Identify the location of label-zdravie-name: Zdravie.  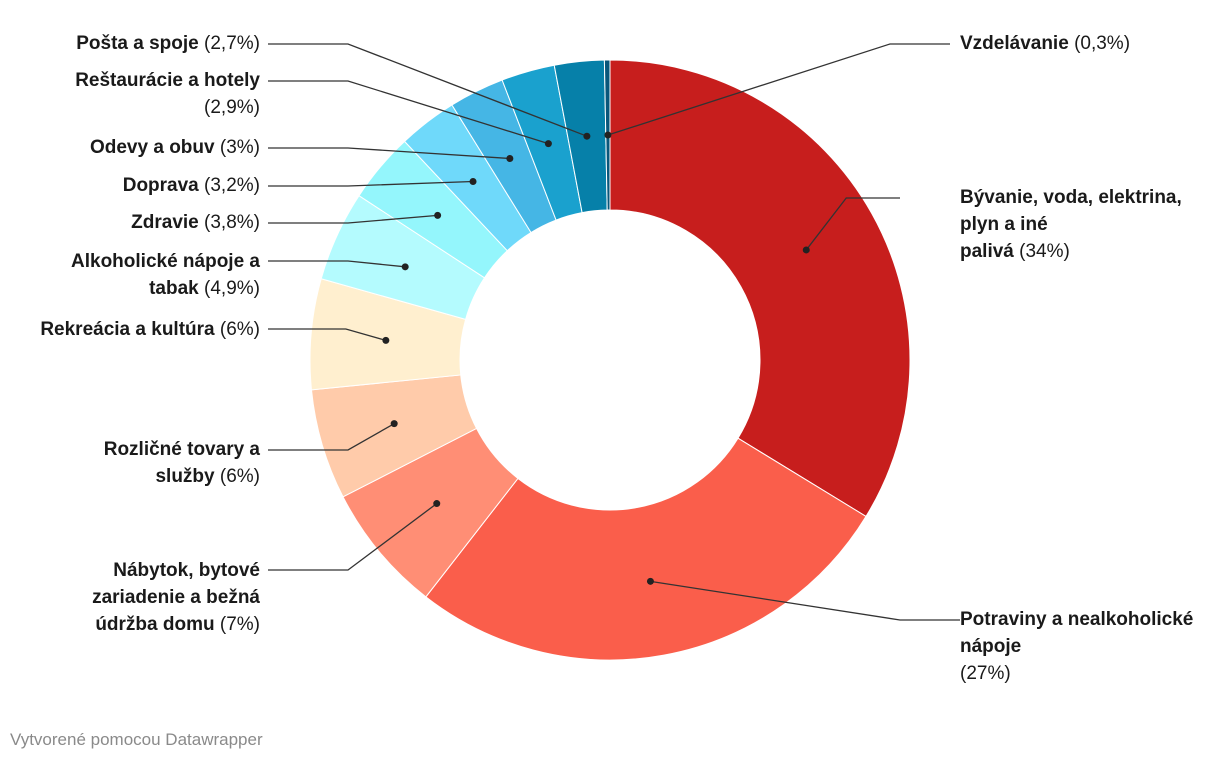
(165, 222).